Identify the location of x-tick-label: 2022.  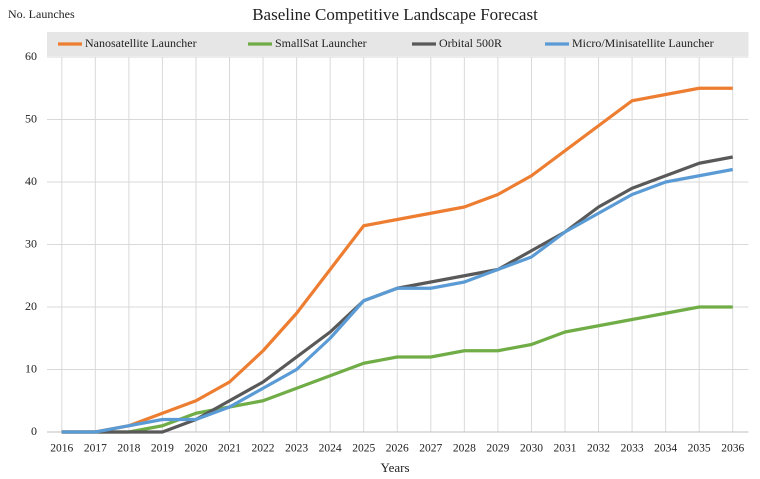
(263, 449).